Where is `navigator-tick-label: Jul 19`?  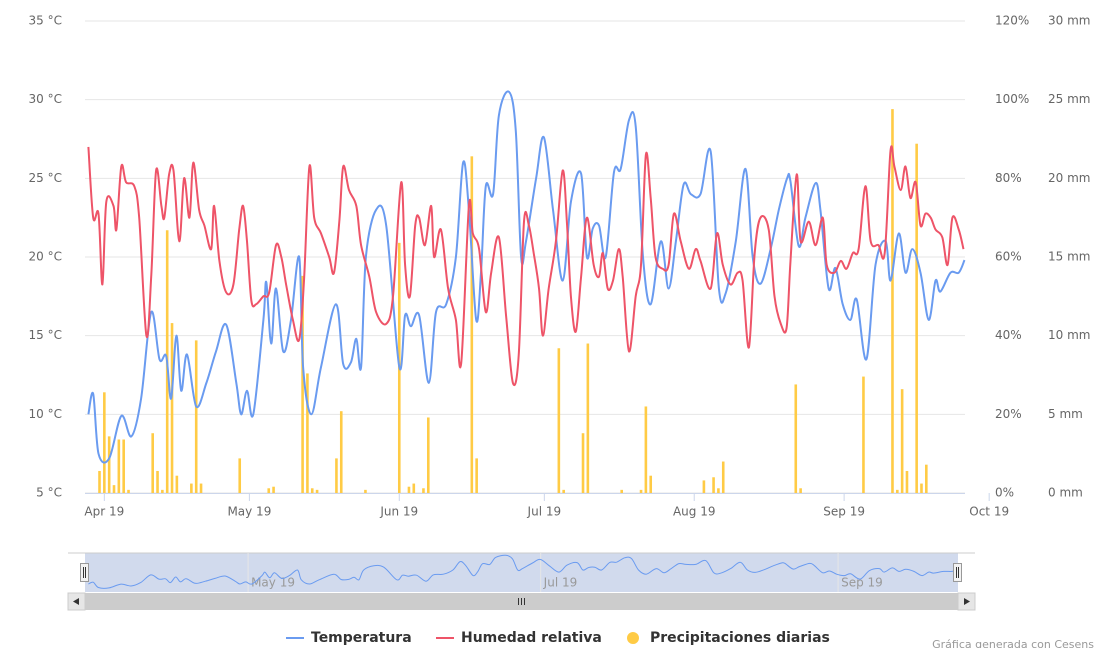
navigator-tick-label: Jul 19 is located at coordinates (560, 583).